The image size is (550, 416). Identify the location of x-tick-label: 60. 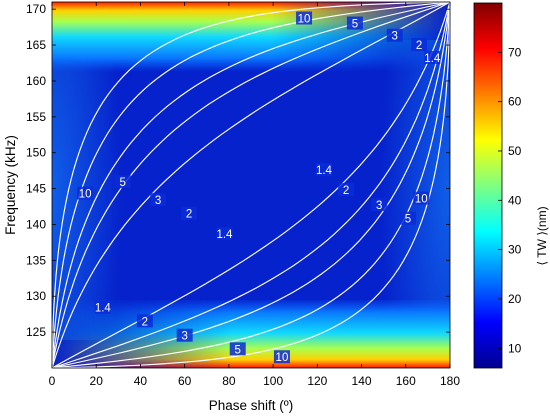
(185, 381).